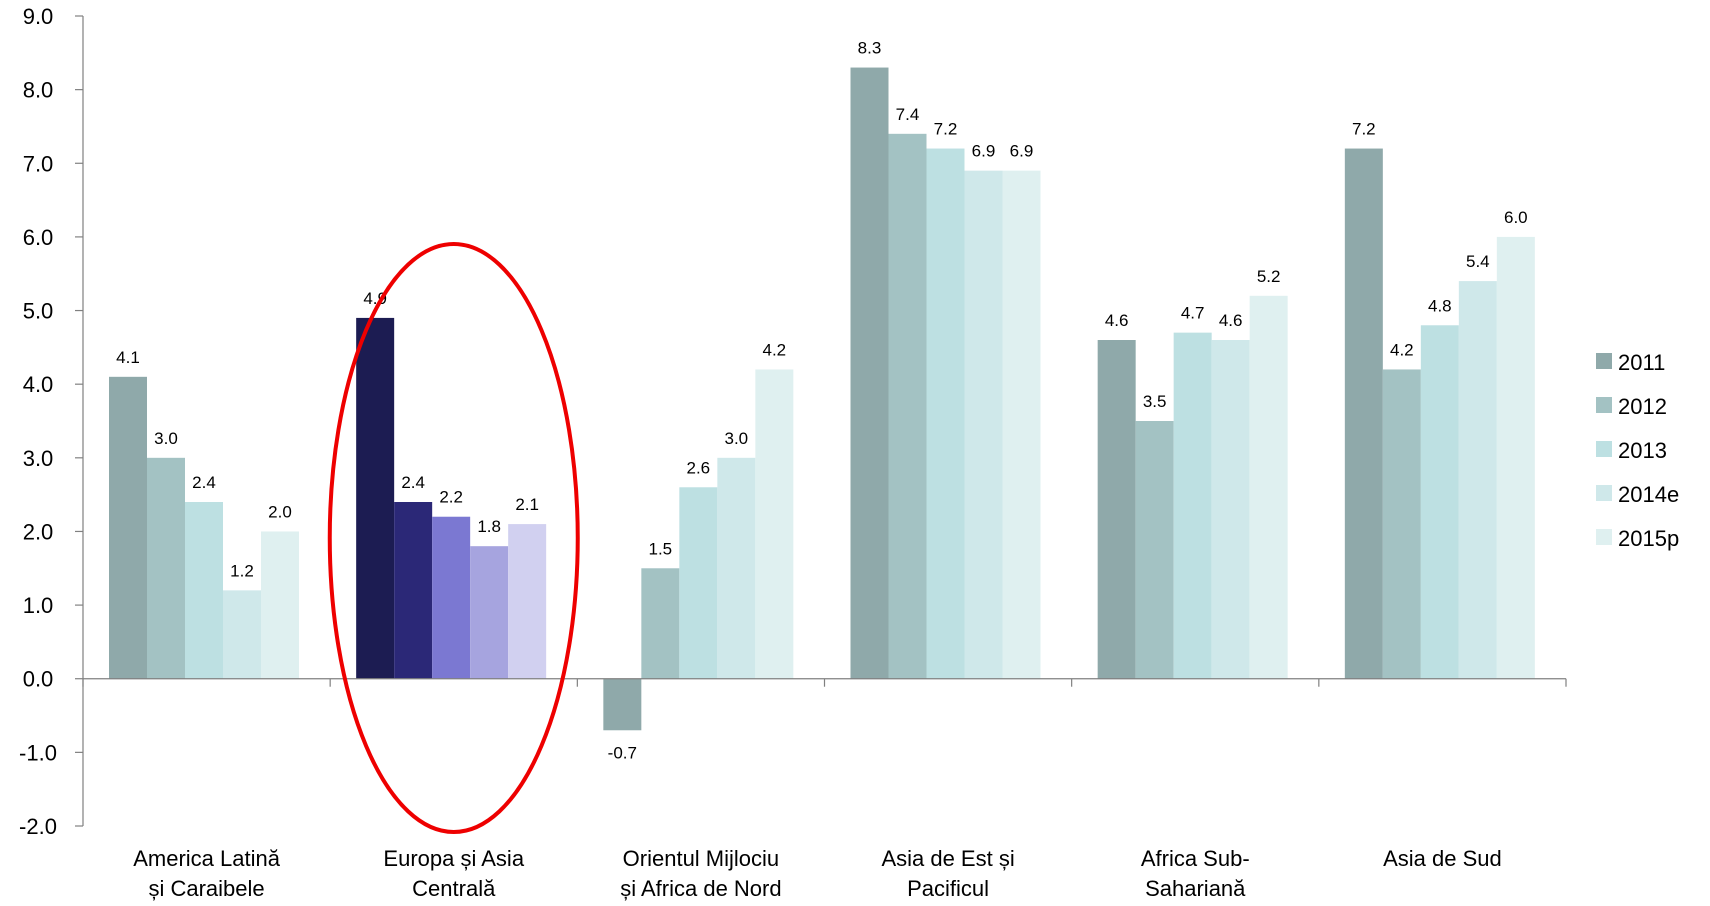  I want to click on y-tick-label: 7.0, so click(38, 163).